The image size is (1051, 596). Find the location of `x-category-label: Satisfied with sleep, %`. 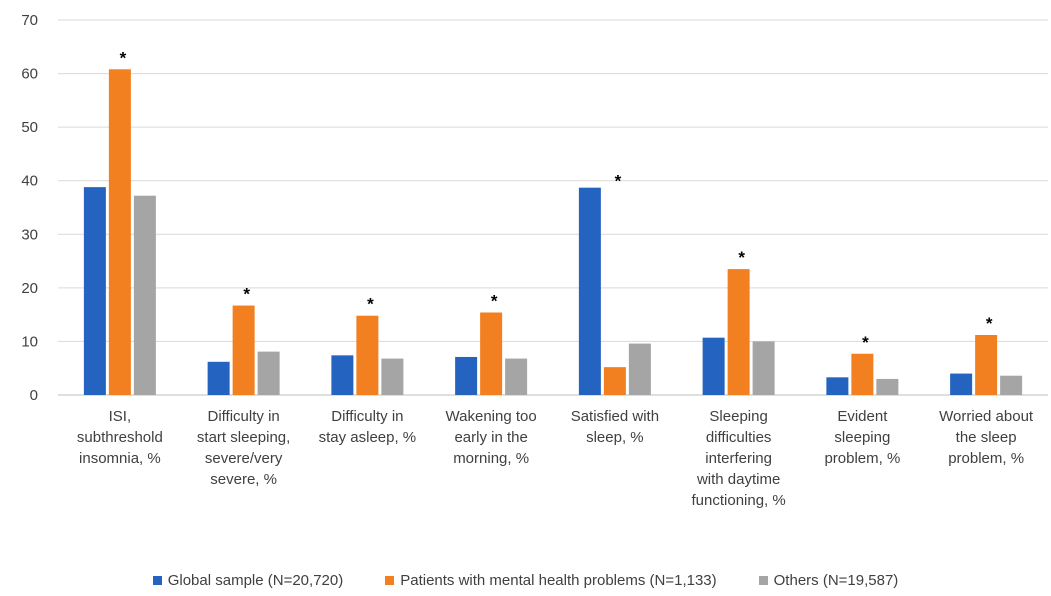

x-category-label: Satisfied with sleep, % is located at coordinates (615, 427).